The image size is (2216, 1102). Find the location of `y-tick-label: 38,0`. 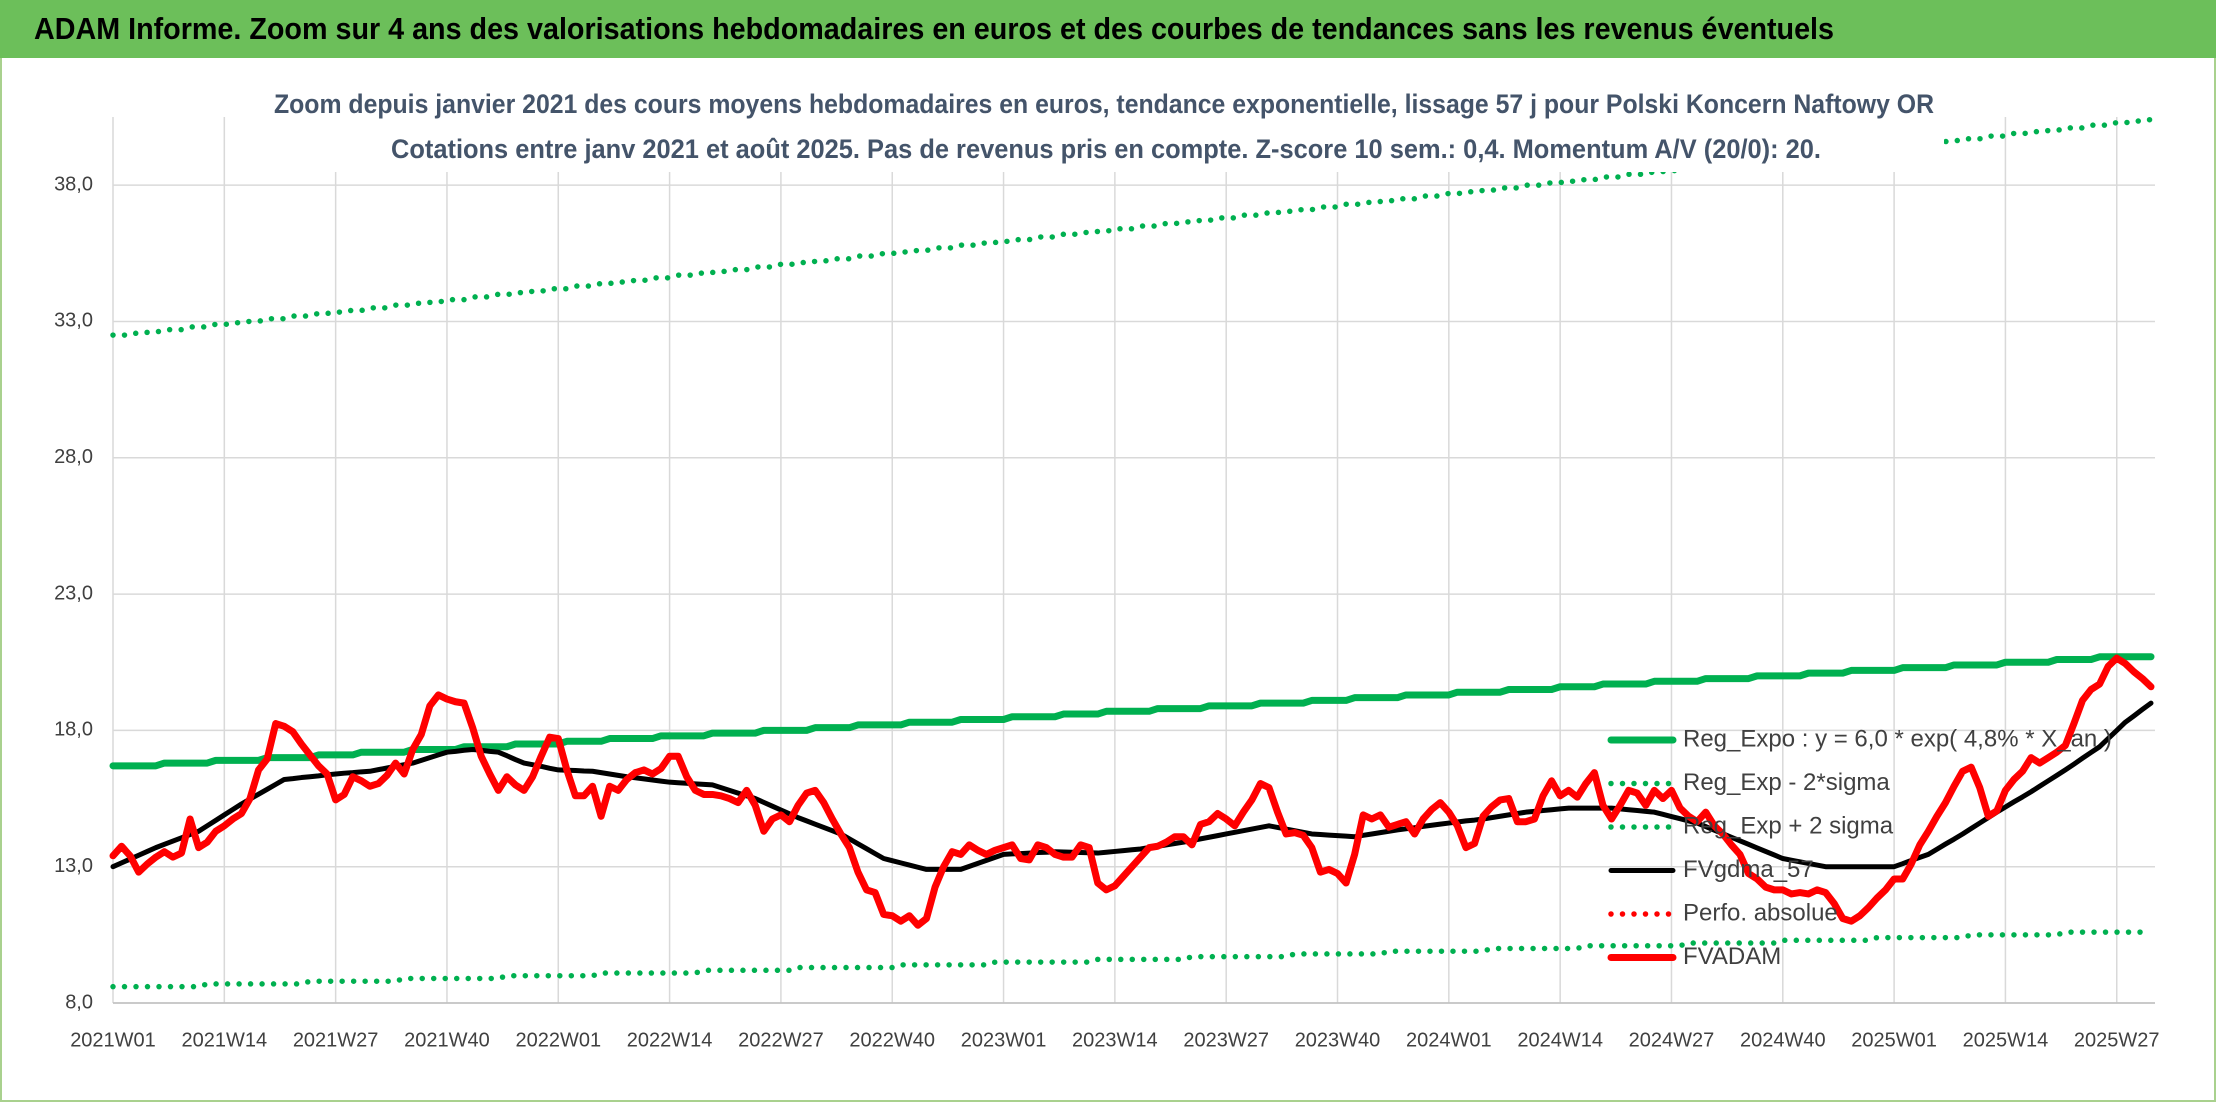

y-tick-label: 38,0 is located at coordinates (73, 184).